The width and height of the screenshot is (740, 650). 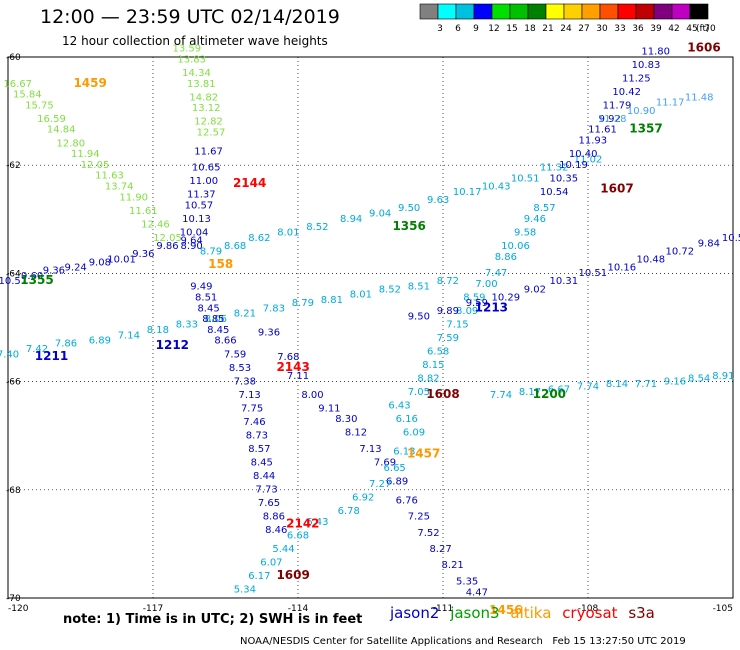 What do you see at coordinates (438, 352) in the screenshot?
I see `wave-height-value: 6.58` at bounding box center [438, 352].